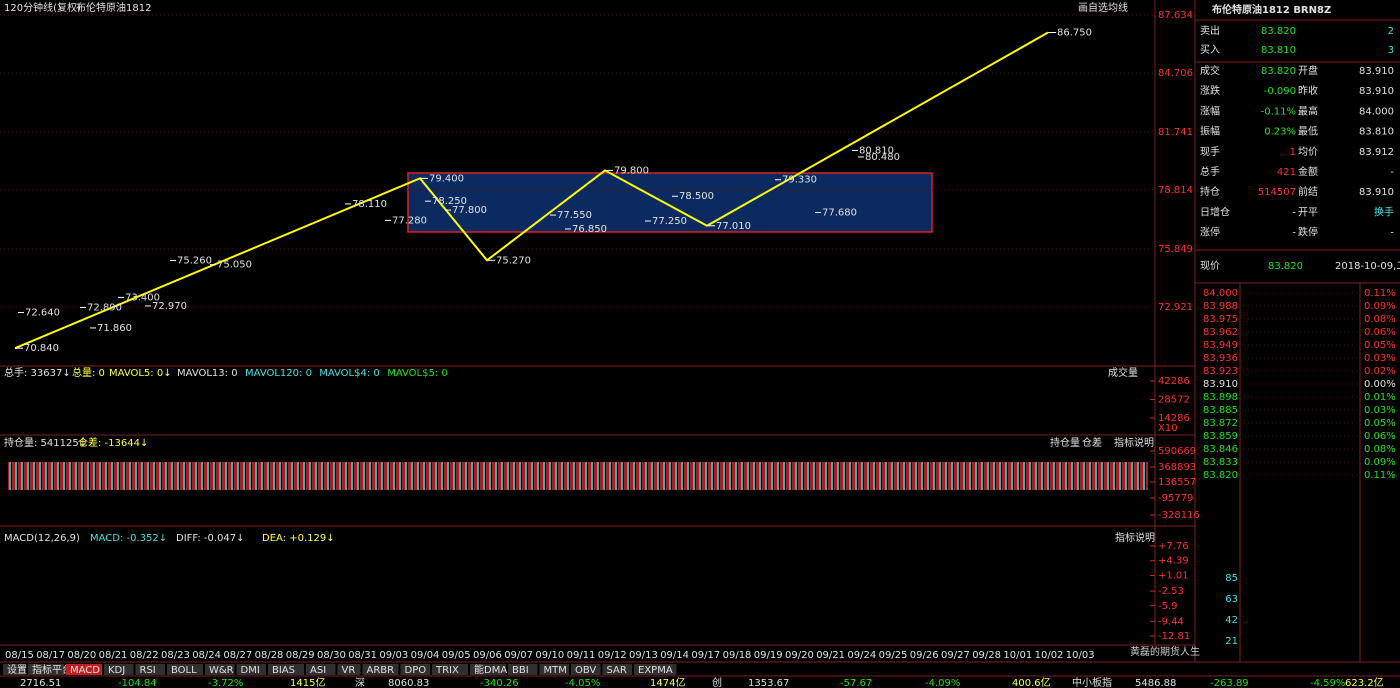 The image size is (1400, 688). Describe the element at coordinates (1280, 132) in the screenshot. I see `quote-value: 0.23%` at that location.